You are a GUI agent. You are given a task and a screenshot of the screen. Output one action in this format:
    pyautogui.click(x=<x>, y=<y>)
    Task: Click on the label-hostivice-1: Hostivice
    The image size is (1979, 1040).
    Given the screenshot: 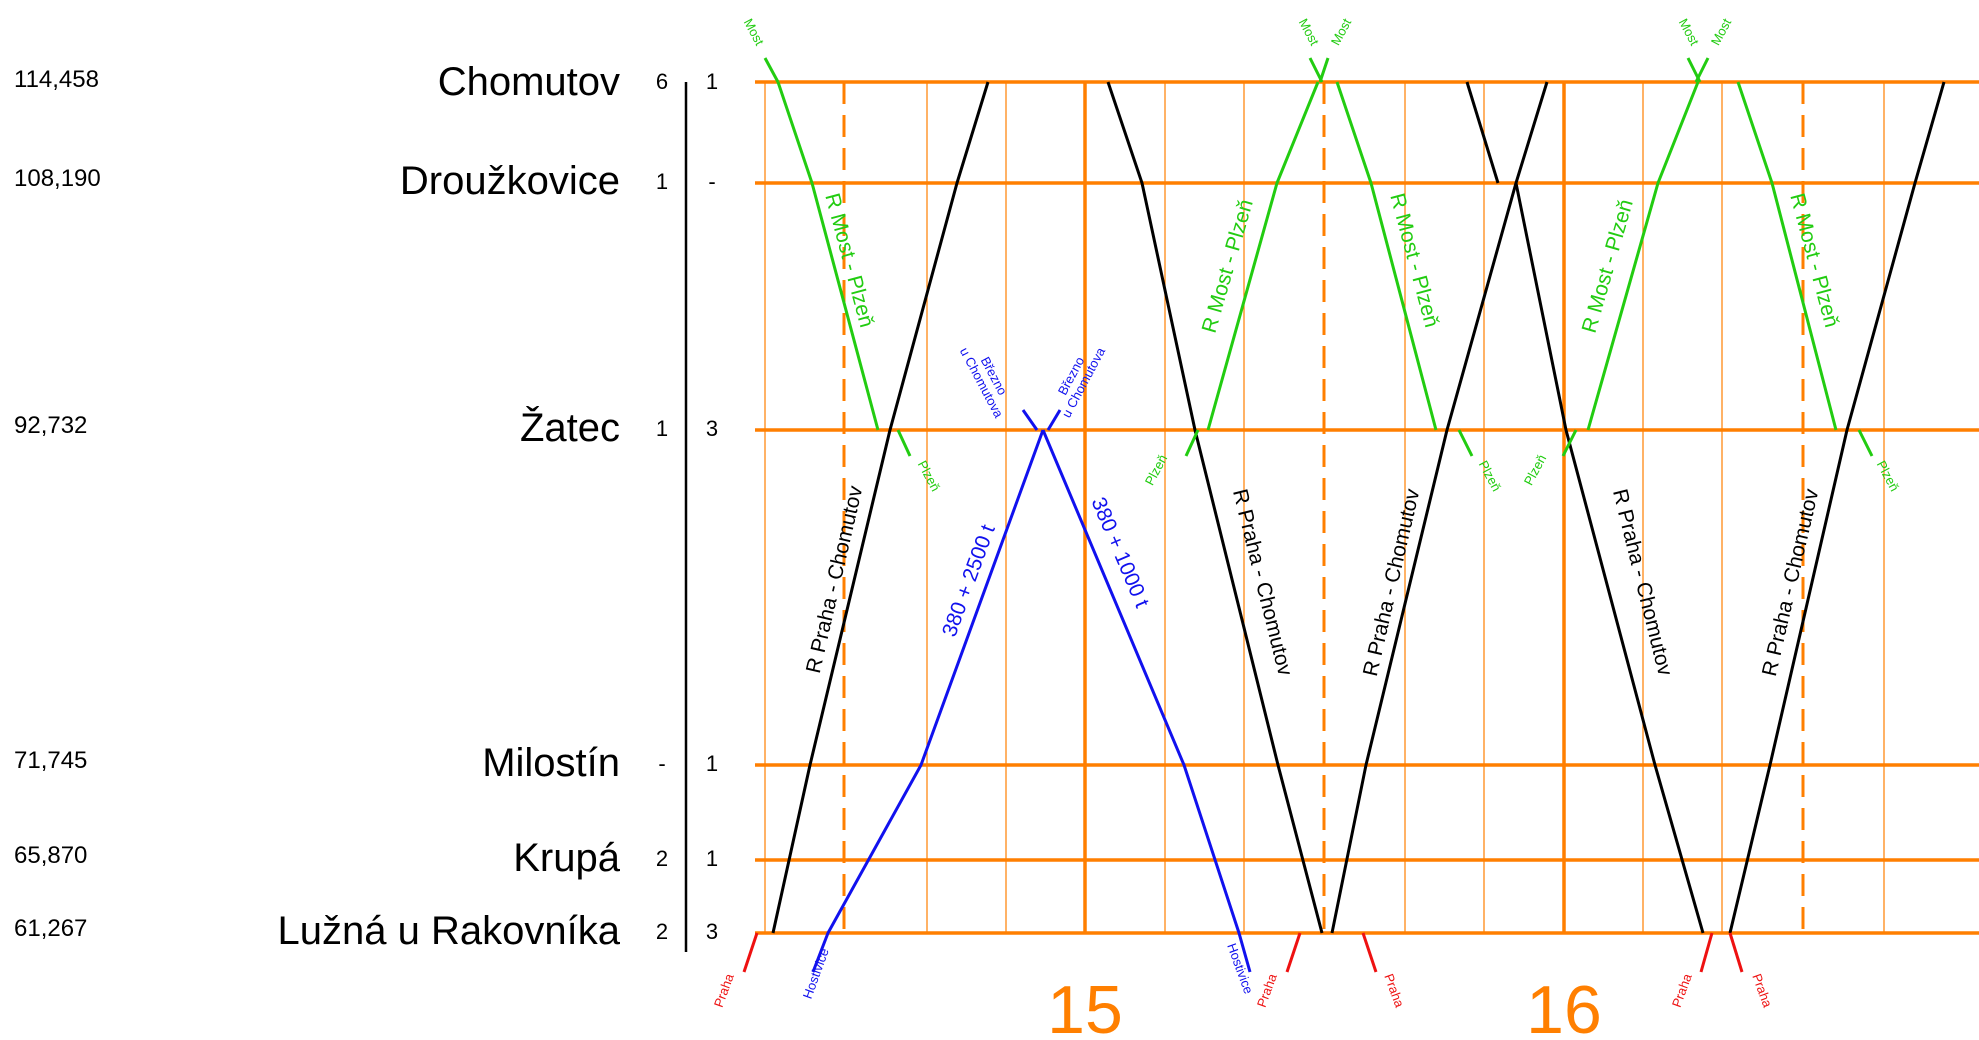 What is the action you would take?
    pyautogui.click(x=816, y=973)
    